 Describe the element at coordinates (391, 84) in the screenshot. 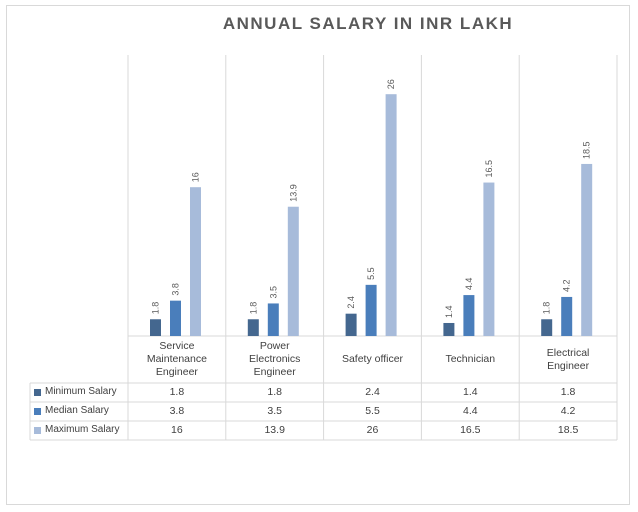

I see `data-label: 26` at that location.